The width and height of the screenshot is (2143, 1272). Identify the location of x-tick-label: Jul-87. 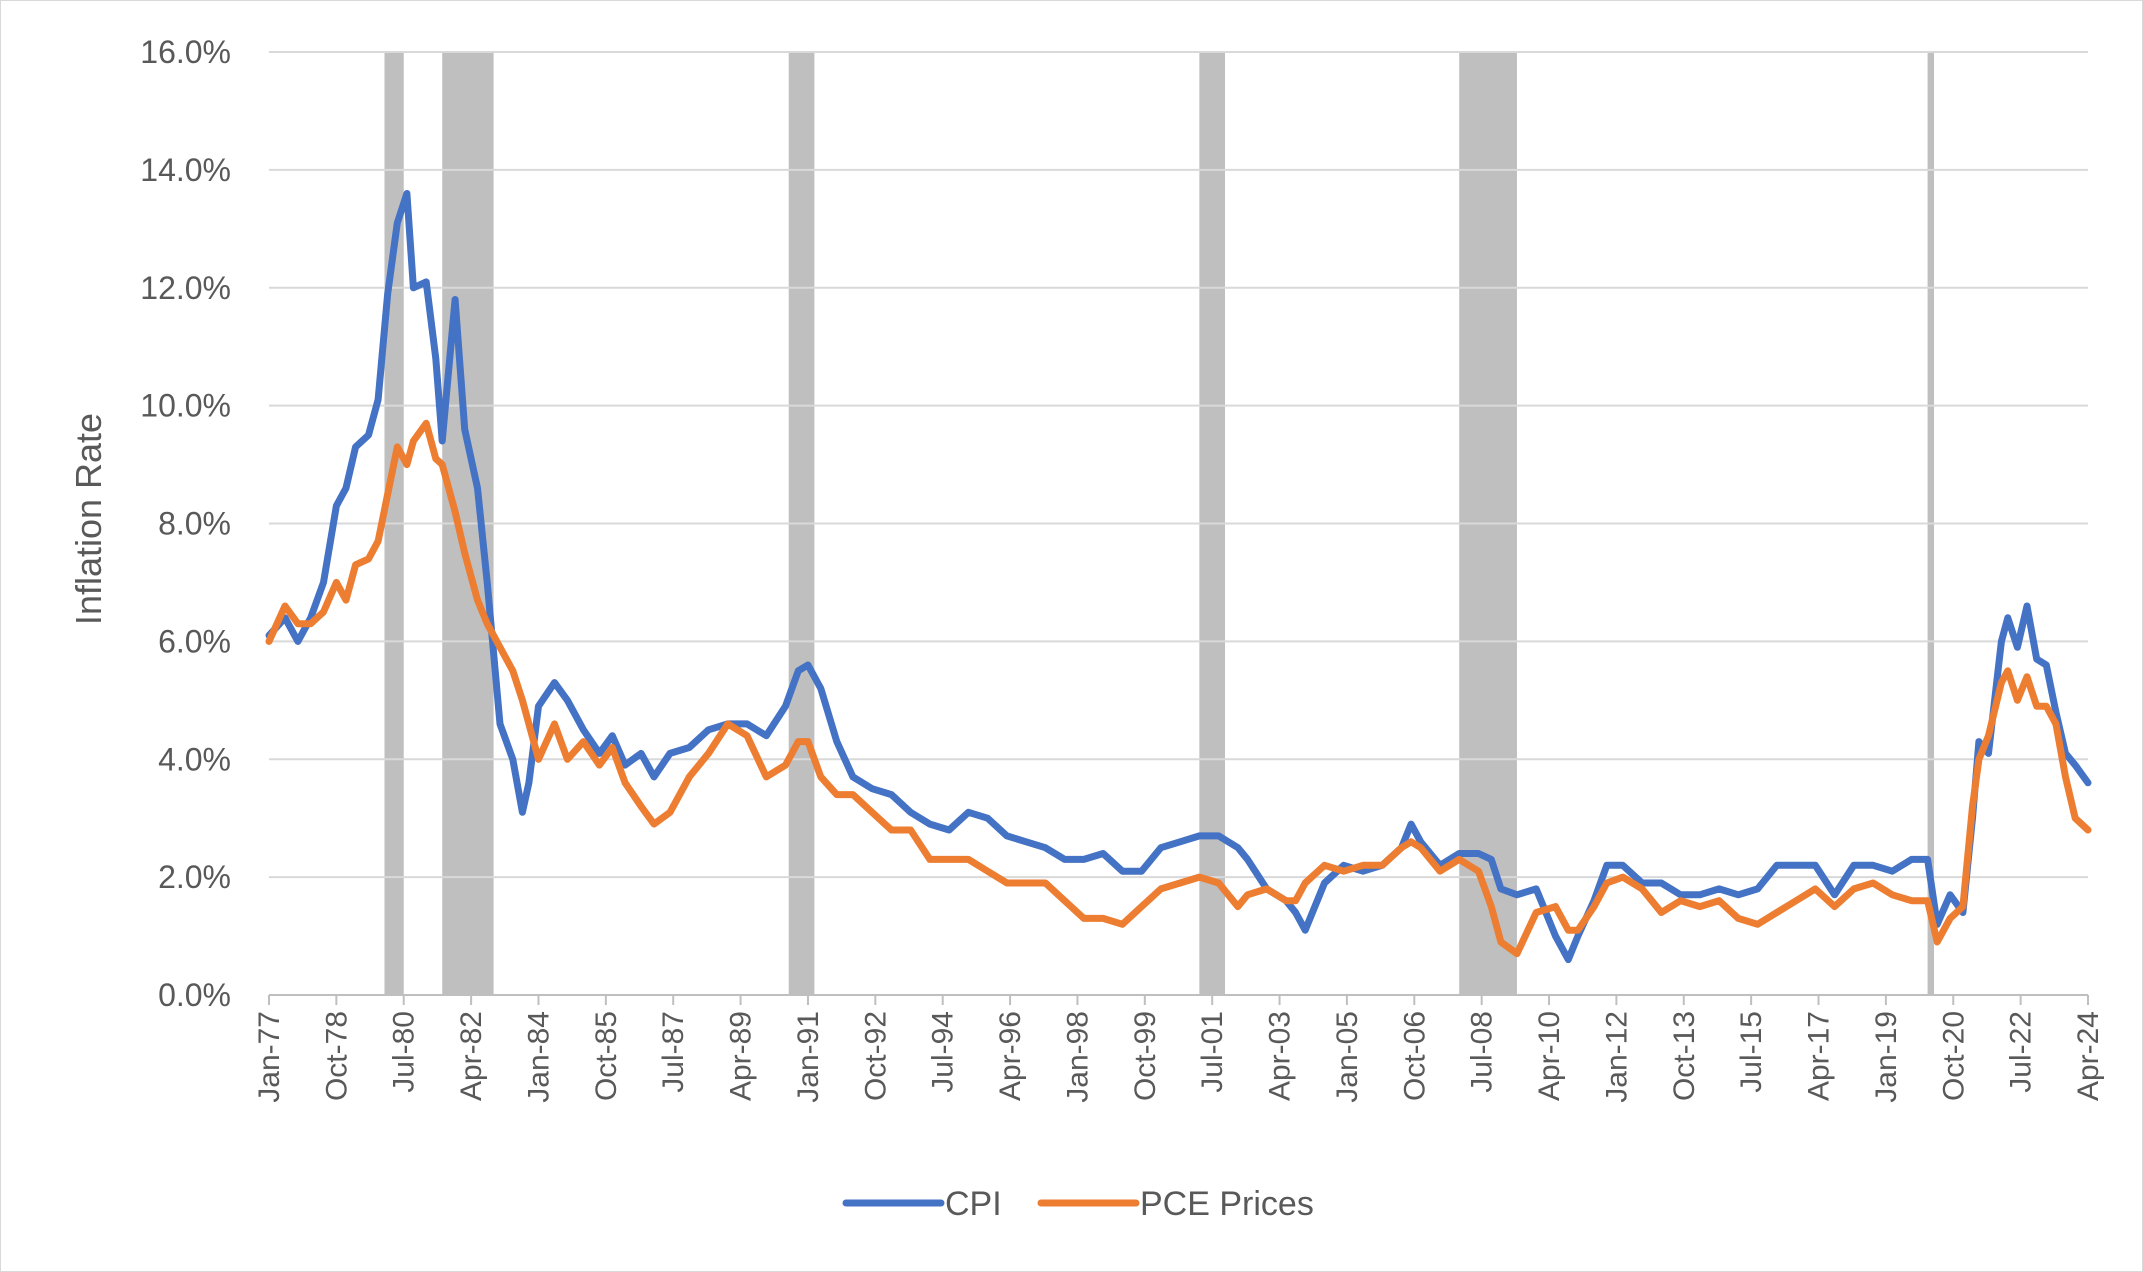
(673, 1052).